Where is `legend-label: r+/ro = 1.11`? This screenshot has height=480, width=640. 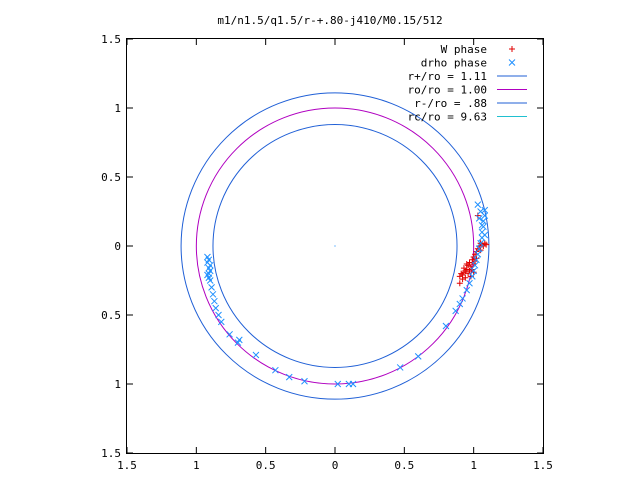
legend-label: r+/ro = 1.11 is located at coordinates (447, 76).